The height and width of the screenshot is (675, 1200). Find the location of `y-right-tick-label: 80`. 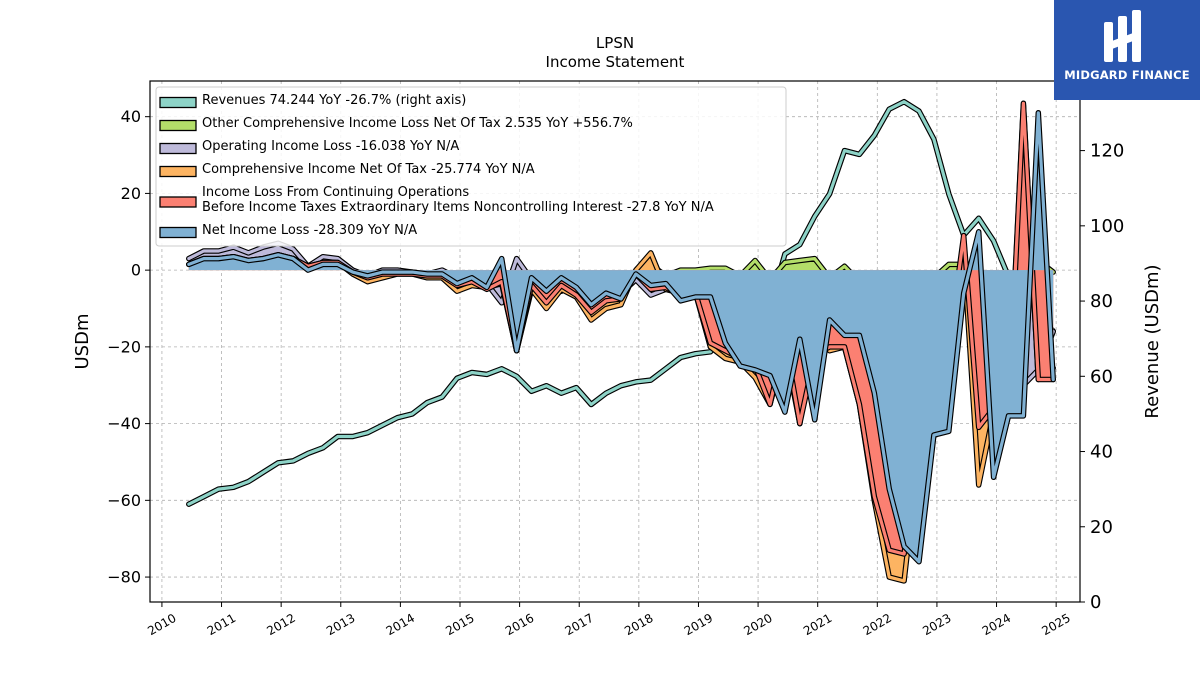

y-right-tick-label: 80 is located at coordinates (1101, 301).